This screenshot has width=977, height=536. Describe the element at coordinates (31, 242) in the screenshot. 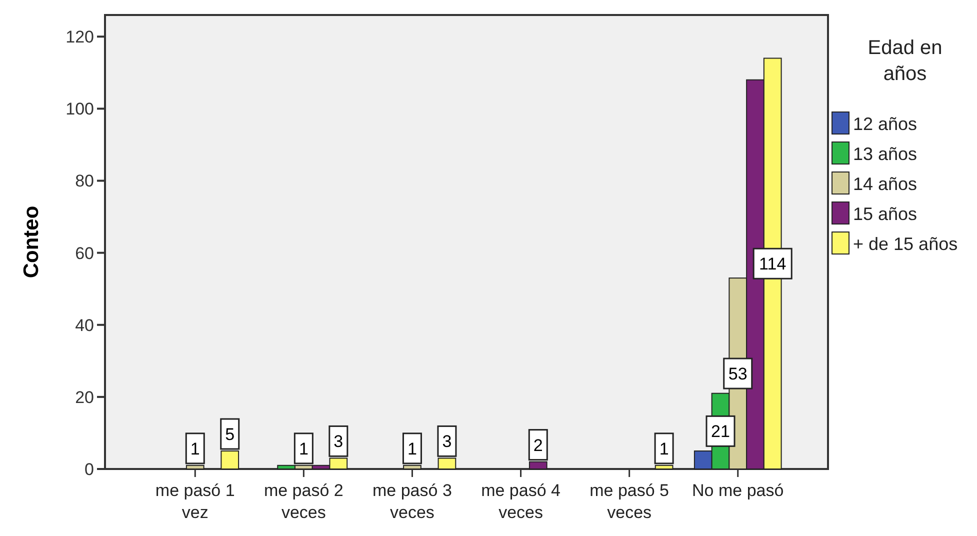

I see `y-axis-title: Conteo` at that location.